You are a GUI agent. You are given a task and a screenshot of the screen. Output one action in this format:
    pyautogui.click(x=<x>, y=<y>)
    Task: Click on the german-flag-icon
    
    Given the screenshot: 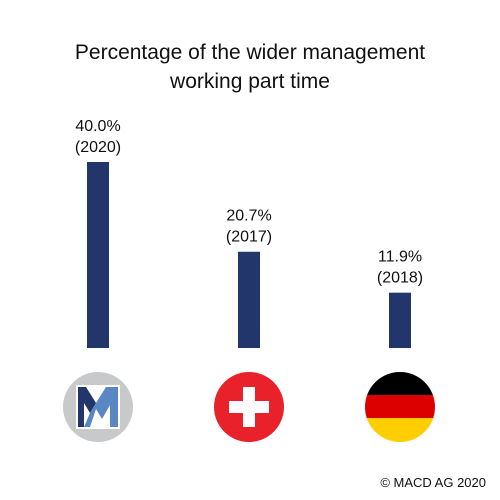 What is the action you would take?
    pyautogui.click(x=400, y=407)
    